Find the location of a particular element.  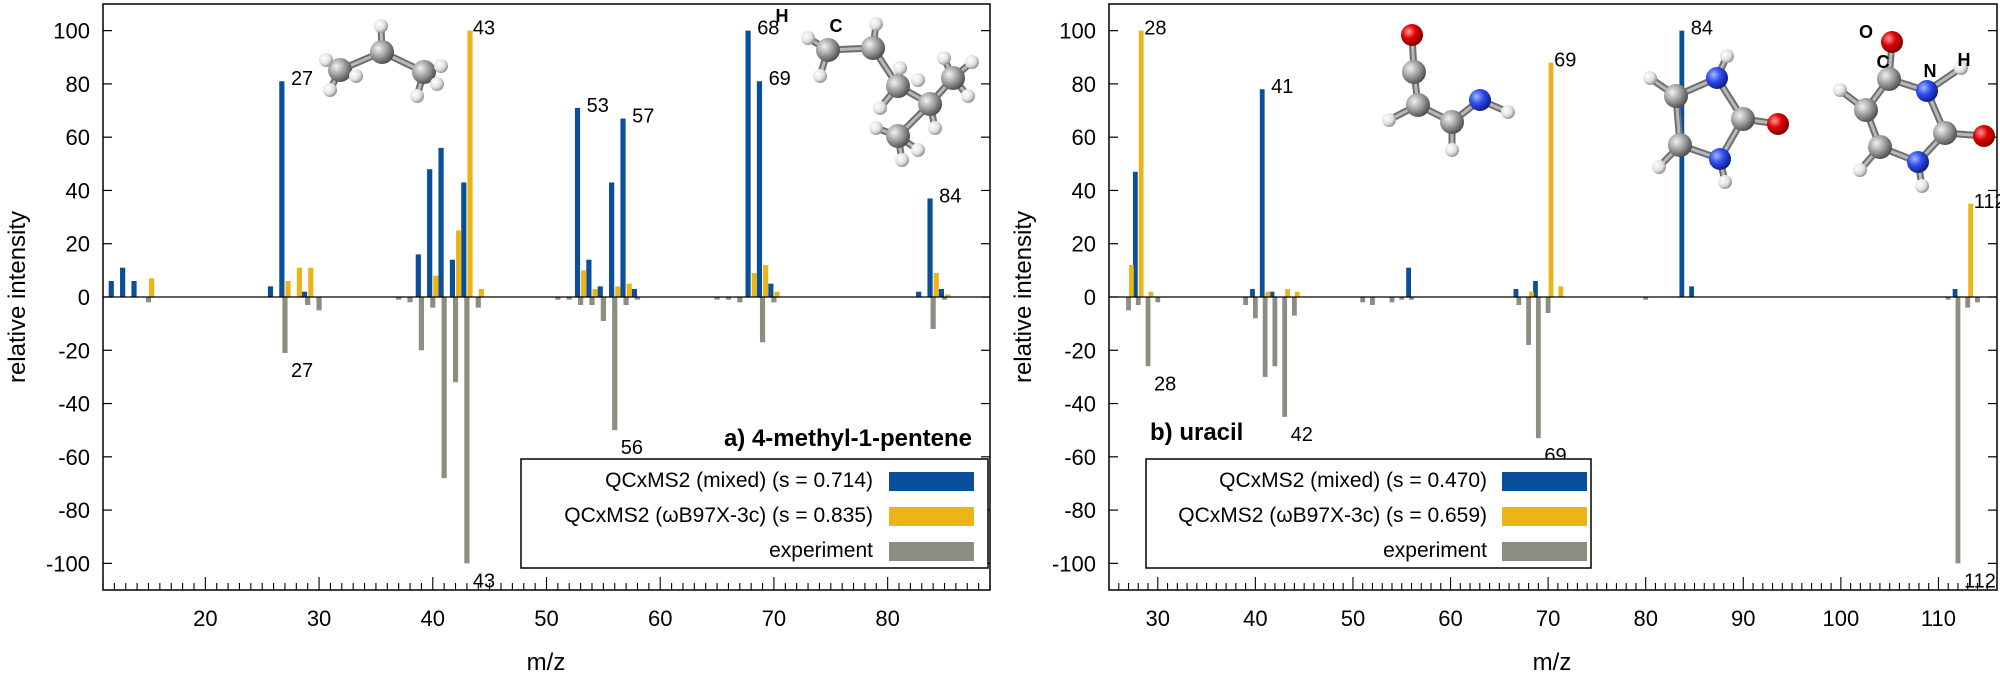

atom-label-h: H is located at coordinates (1964, 60).